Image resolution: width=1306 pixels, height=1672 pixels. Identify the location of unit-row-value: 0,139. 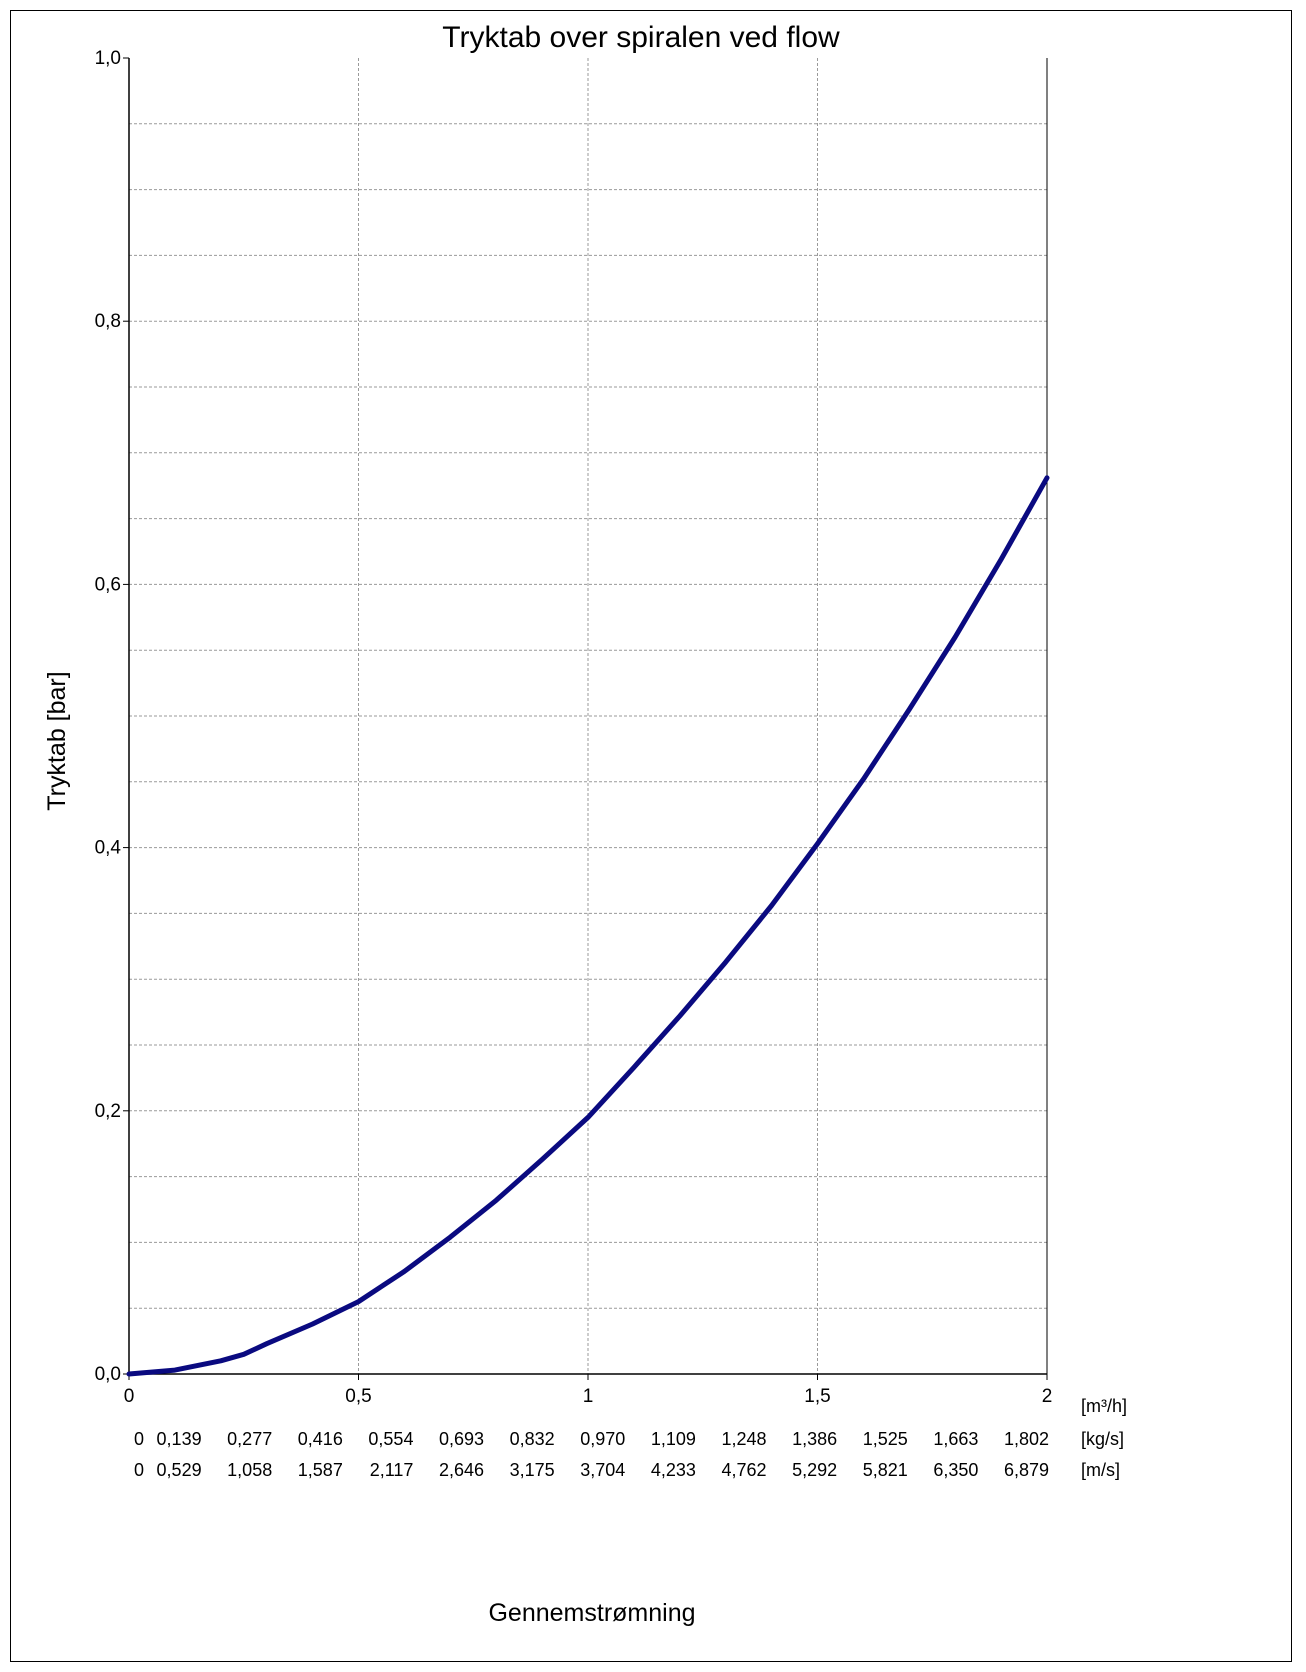
(179, 1439).